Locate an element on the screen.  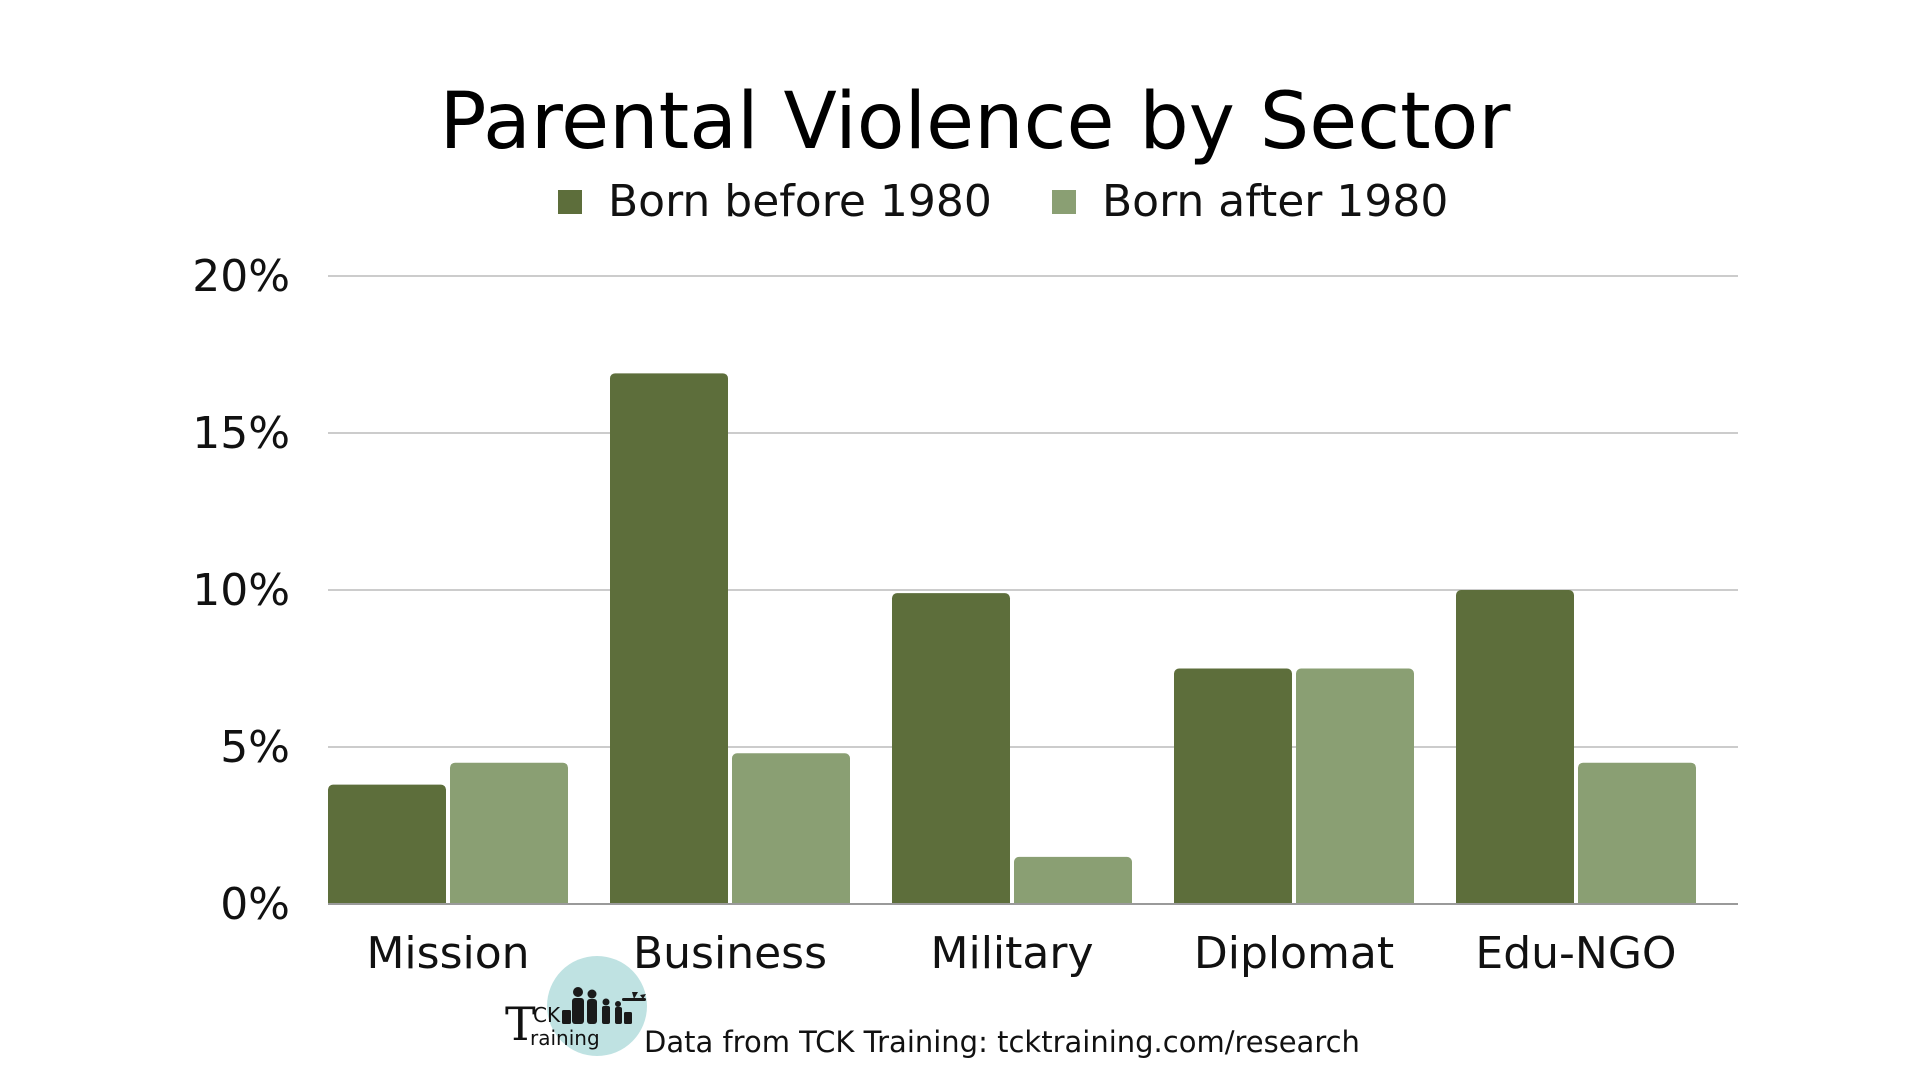
y-tick-label: 10% is located at coordinates (241, 590).